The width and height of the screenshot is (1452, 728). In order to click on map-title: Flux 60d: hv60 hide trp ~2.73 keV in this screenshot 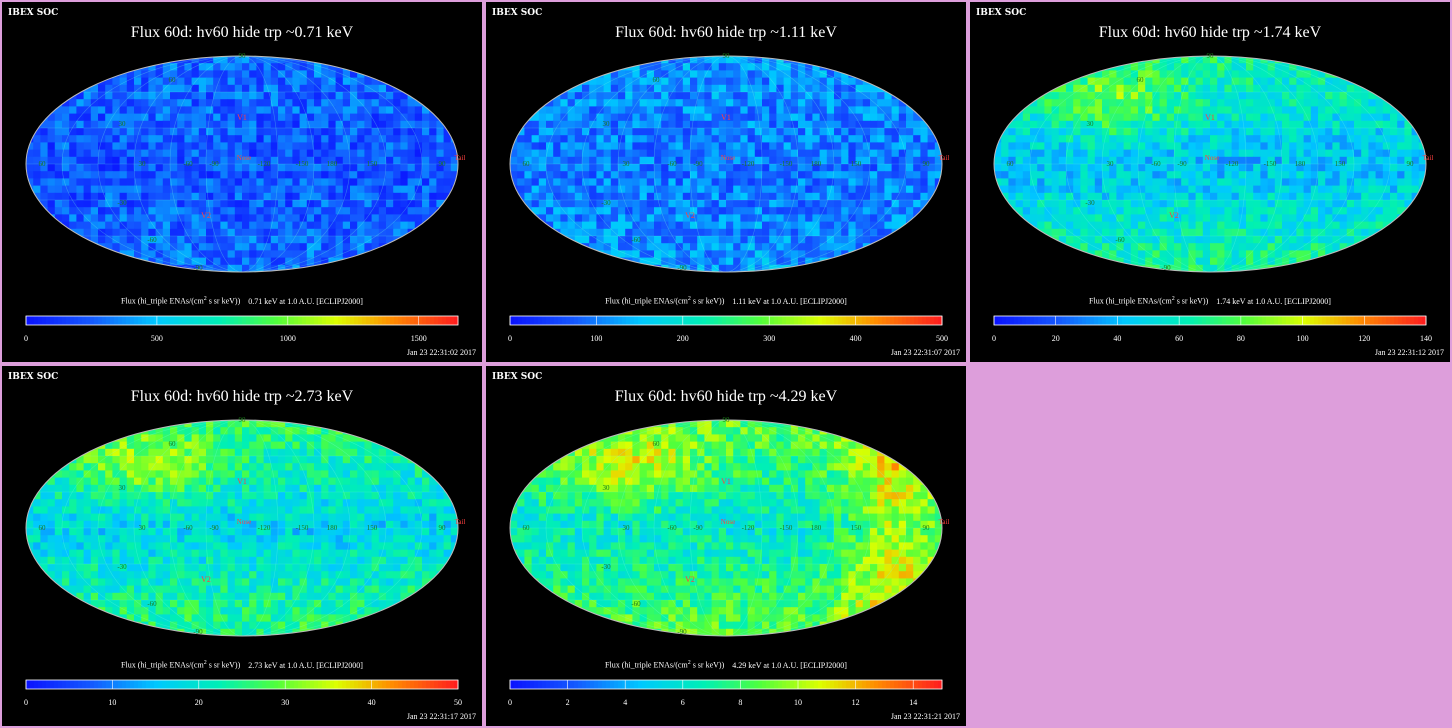, I will do `click(242, 396)`.